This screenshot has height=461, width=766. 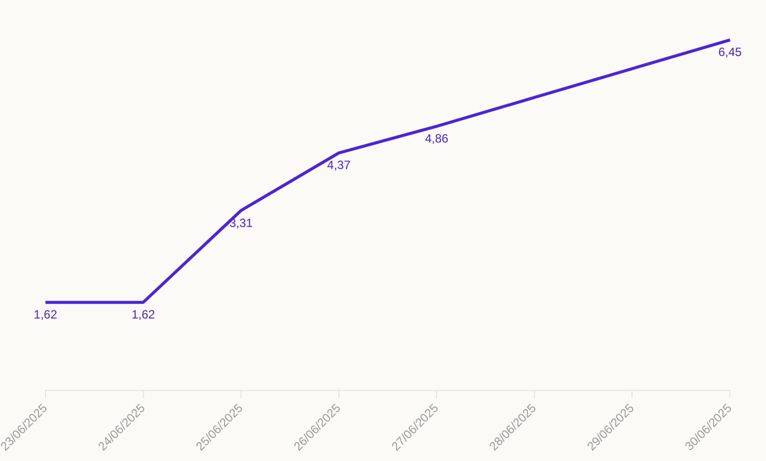 What do you see at coordinates (436, 139) in the screenshot?
I see `data-label: 4,86` at bounding box center [436, 139].